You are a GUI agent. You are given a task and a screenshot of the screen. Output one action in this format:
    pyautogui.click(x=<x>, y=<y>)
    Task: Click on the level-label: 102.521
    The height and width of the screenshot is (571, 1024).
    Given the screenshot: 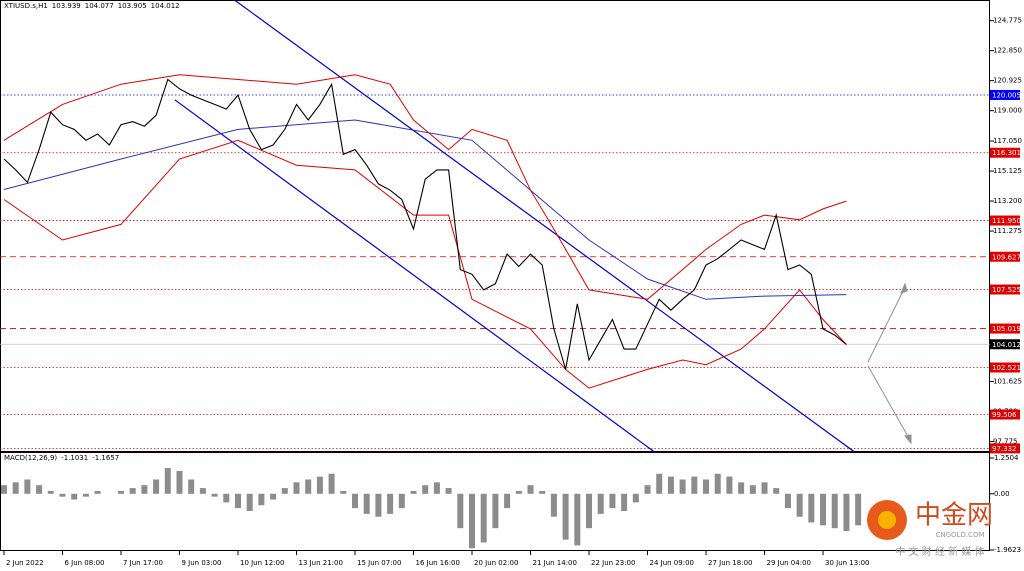 What is the action you would take?
    pyautogui.click(x=1006, y=368)
    